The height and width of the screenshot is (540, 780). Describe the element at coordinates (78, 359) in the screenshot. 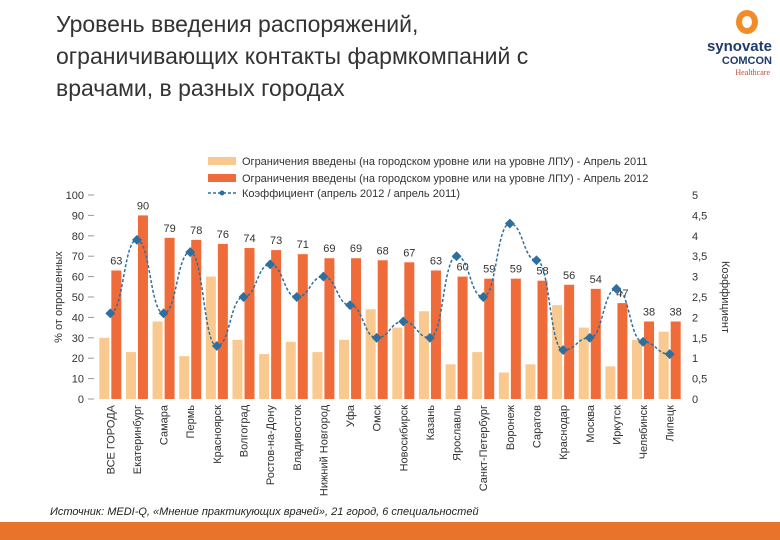

I see `y-left-tick-label: 20` at that location.